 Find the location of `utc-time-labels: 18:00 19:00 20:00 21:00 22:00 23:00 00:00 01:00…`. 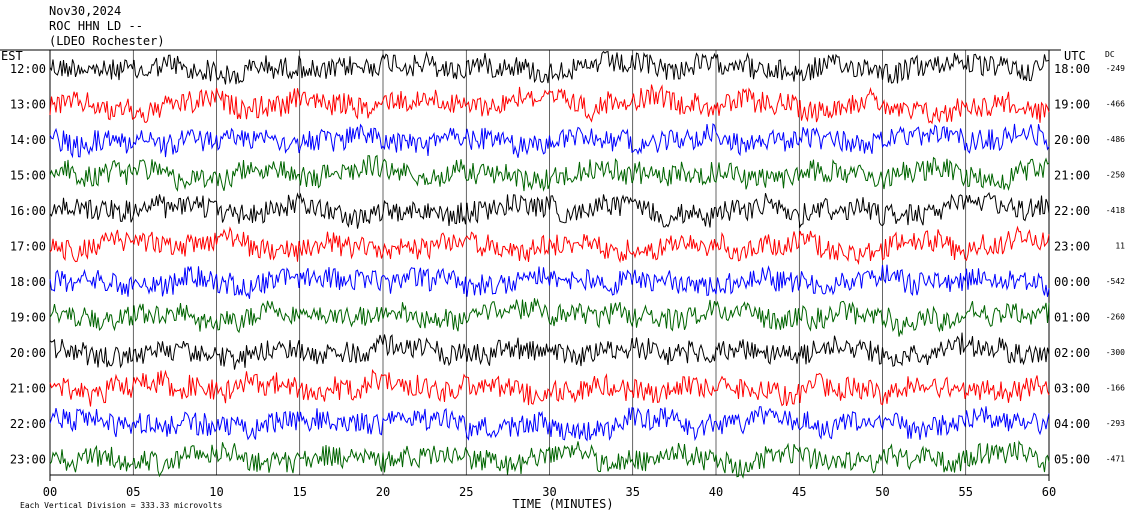

utc-time-labels: 18:00 19:00 20:00 21:00 22:00 23:00 00:00 01:00… is located at coordinates (1072, 264).